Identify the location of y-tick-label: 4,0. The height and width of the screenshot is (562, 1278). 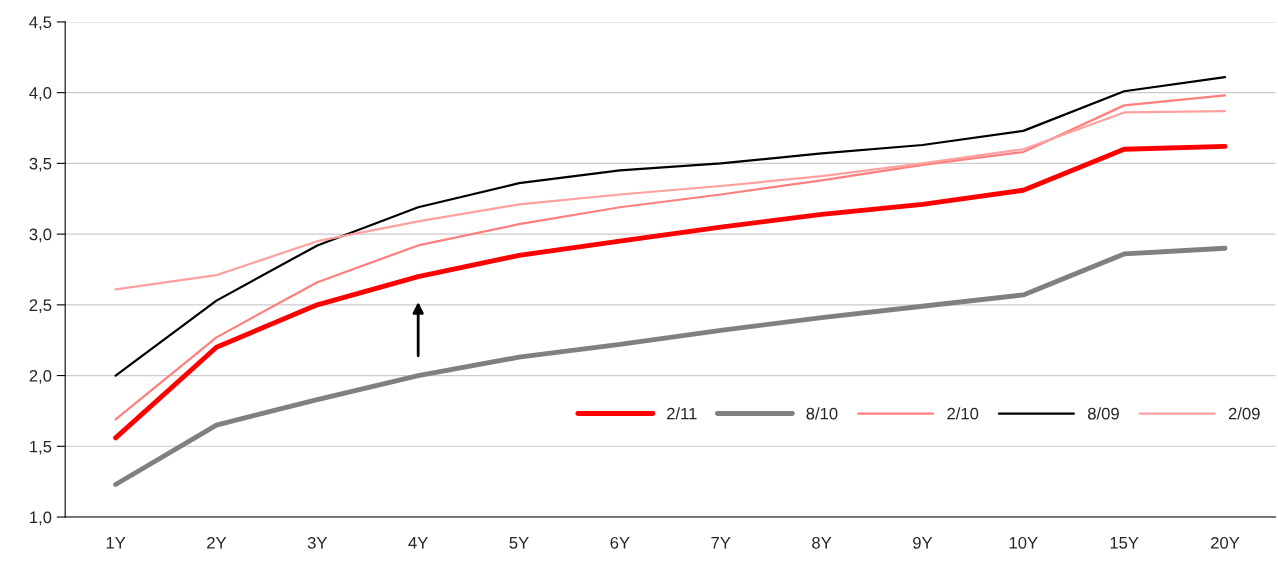
(40, 94).